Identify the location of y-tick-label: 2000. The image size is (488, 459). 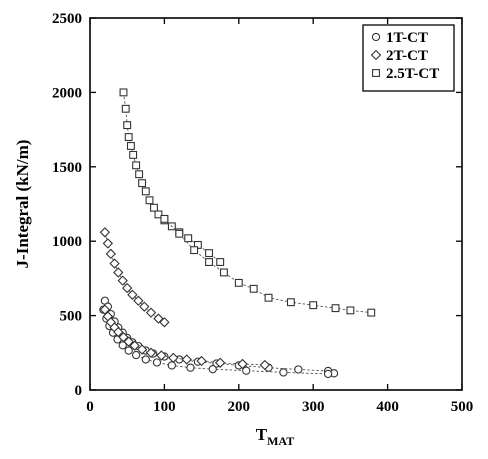
(67, 93).